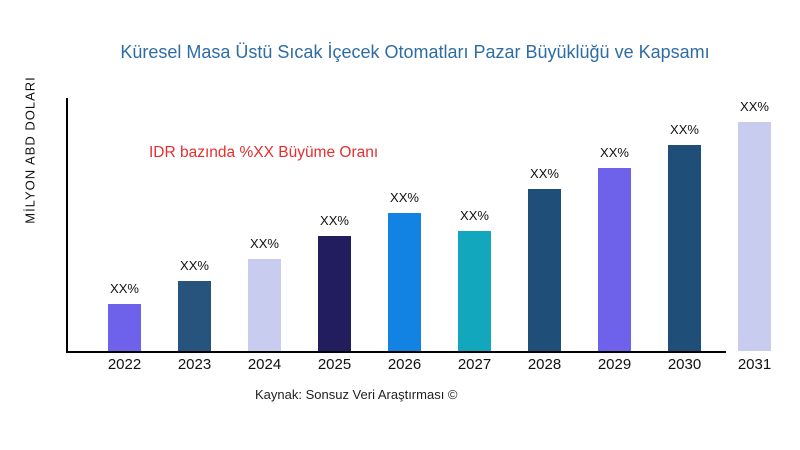 This screenshot has width=800, height=450. Describe the element at coordinates (404, 364) in the screenshot. I see `x-tick-2026: 2026` at that location.